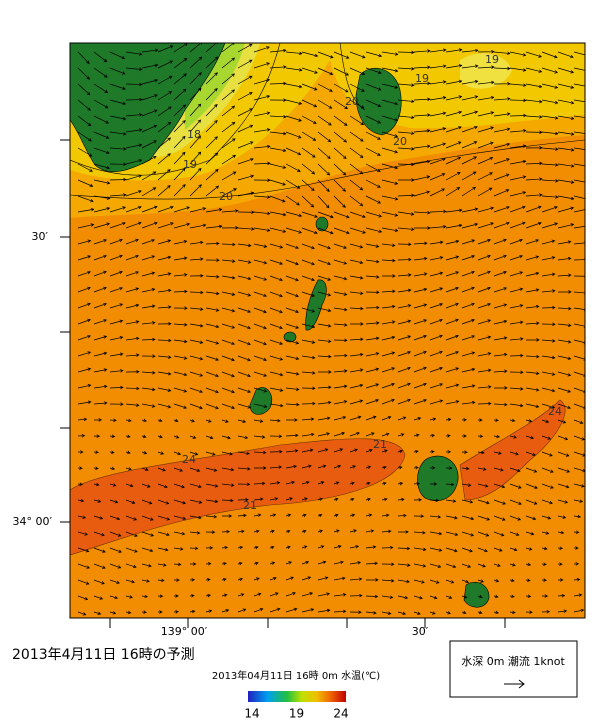 Image resolution: width=596 pixels, height=726 pixels. Describe the element at coordinates (514, 684) in the screenshot. I see `legend-arrow` at that location.